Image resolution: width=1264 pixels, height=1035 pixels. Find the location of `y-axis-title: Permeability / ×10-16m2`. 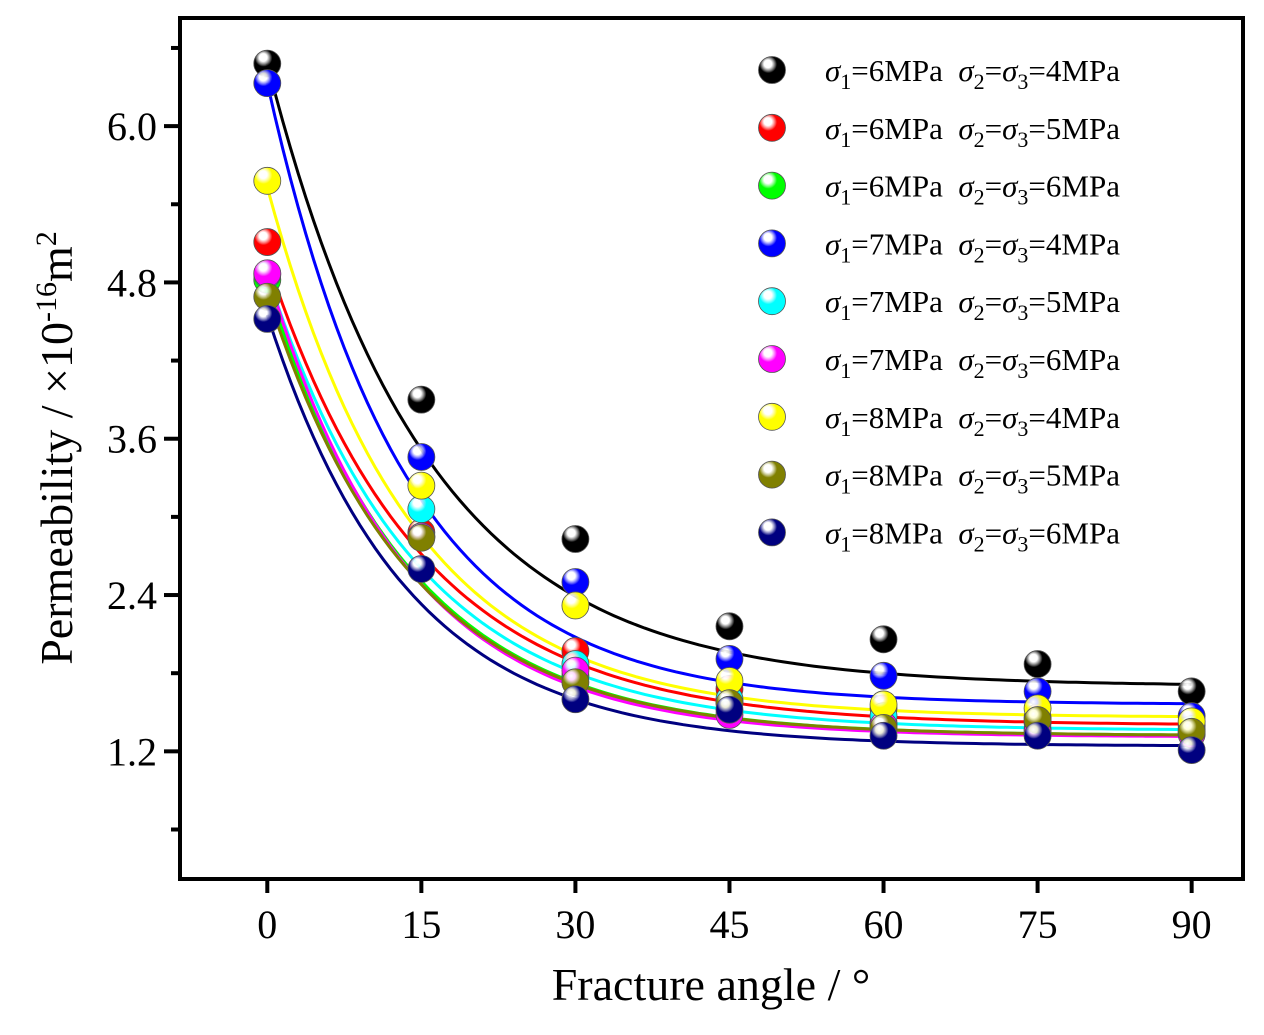

y-axis-title: Permeability / ×10-16m2 is located at coordinates (56, 448).